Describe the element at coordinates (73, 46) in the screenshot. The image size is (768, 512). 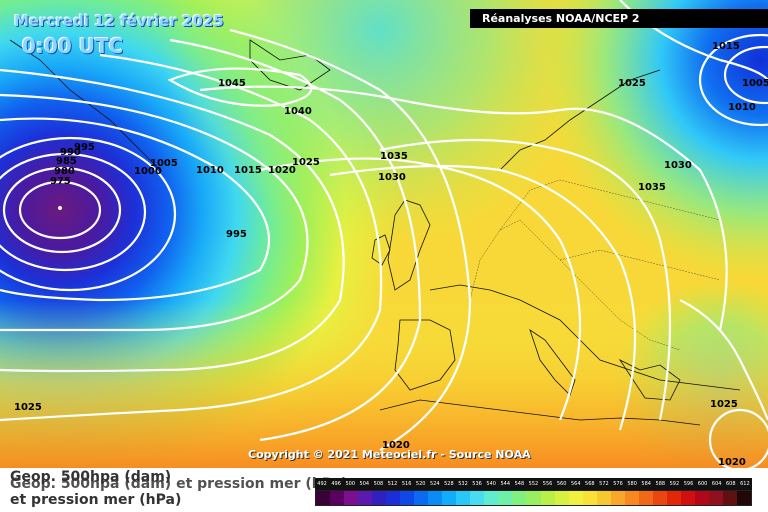
I see `map-time: 0:00 UTC` at that location.